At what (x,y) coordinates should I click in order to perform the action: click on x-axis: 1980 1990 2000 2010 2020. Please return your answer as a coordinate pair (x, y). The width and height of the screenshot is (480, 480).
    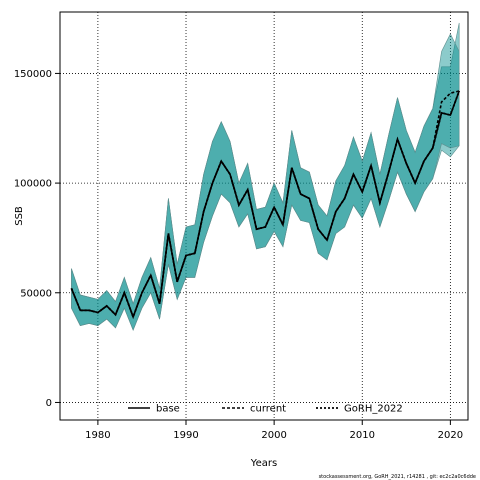
    Looking at the image, I should click on (274, 430).